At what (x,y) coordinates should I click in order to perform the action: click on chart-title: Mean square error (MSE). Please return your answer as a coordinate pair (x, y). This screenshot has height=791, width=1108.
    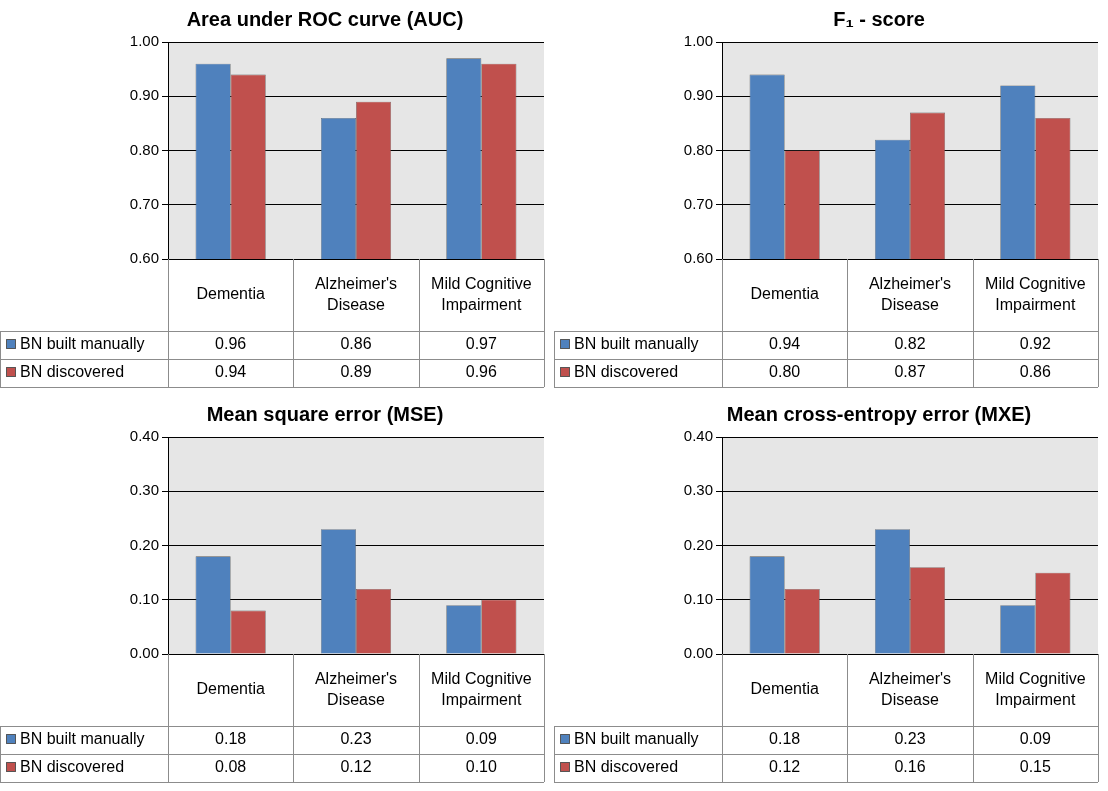
    Looking at the image, I should click on (325, 413).